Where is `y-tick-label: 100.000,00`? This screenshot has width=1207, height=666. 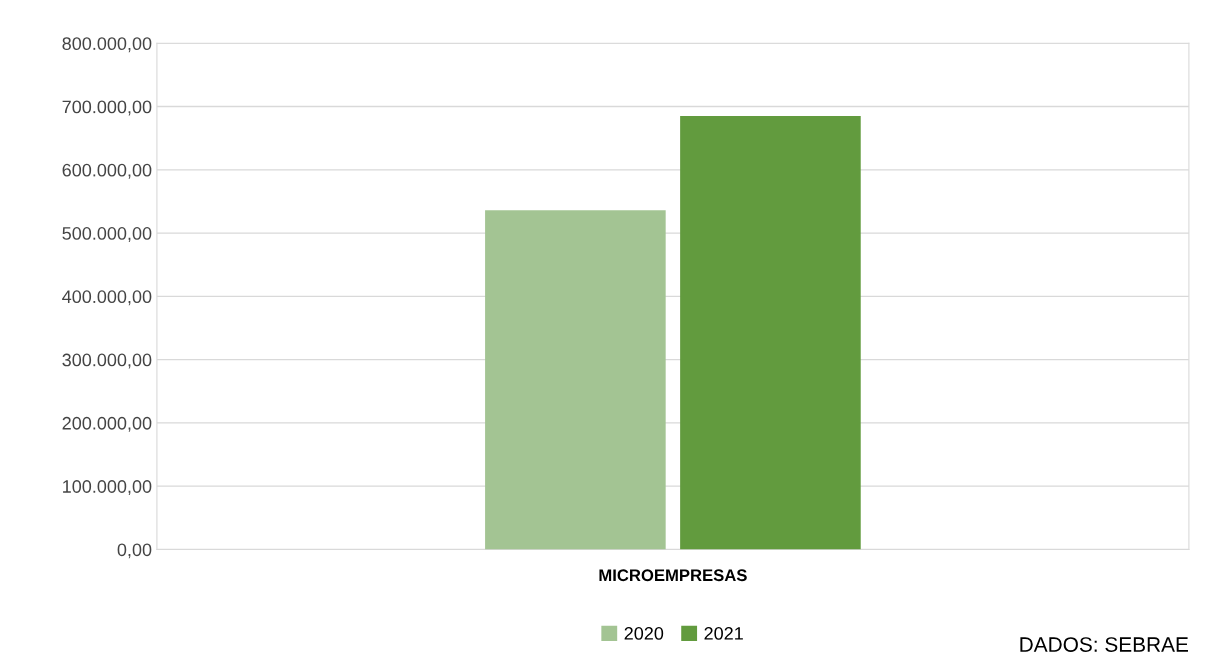
y-tick-label: 100.000,00 is located at coordinates (107, 488).